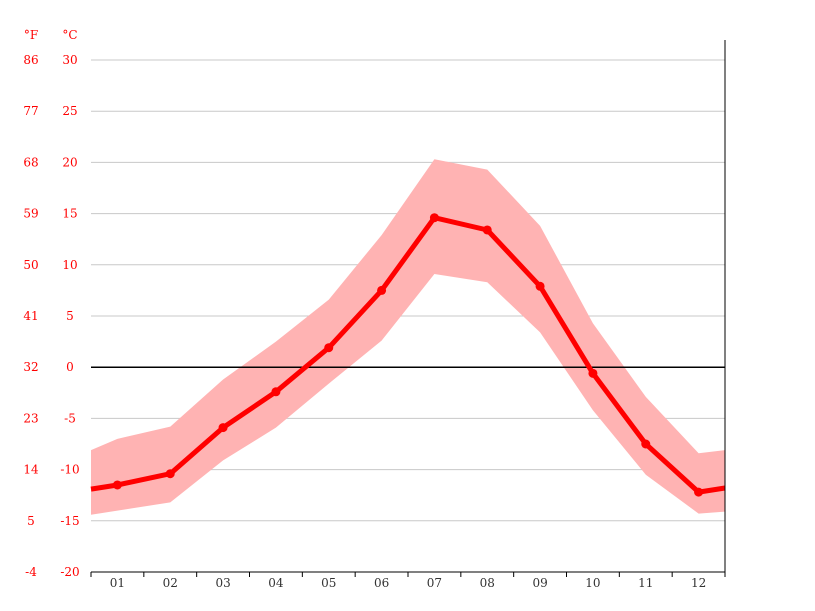 The image size is (815, 611). Describe the element at coordinates (117, 583) in the screenshot. I see `x-tick-label: 01` at that location.